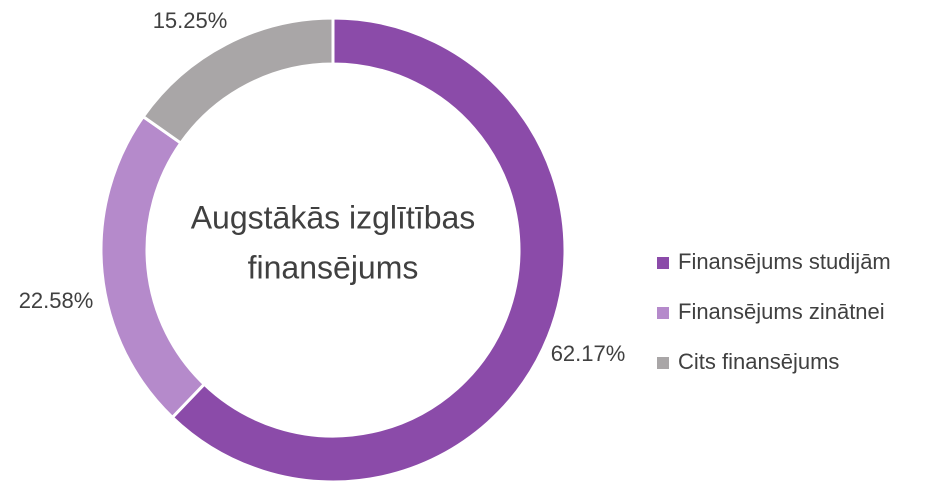 The width and height of the screenshot is (938, 481). I want to click on data-label: 15.25%, so click(190, 20).